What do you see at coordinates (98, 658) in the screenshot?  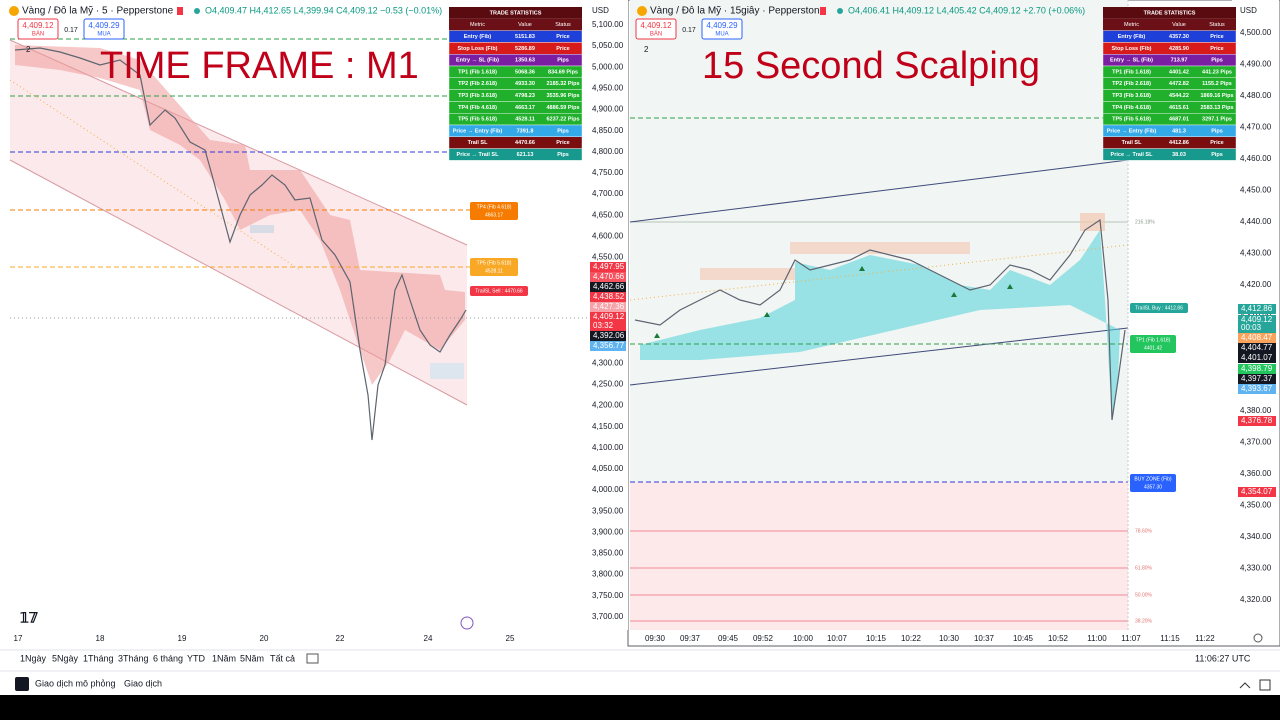 I see `range-button: 1Tháng` at bounding box center [98, 658].